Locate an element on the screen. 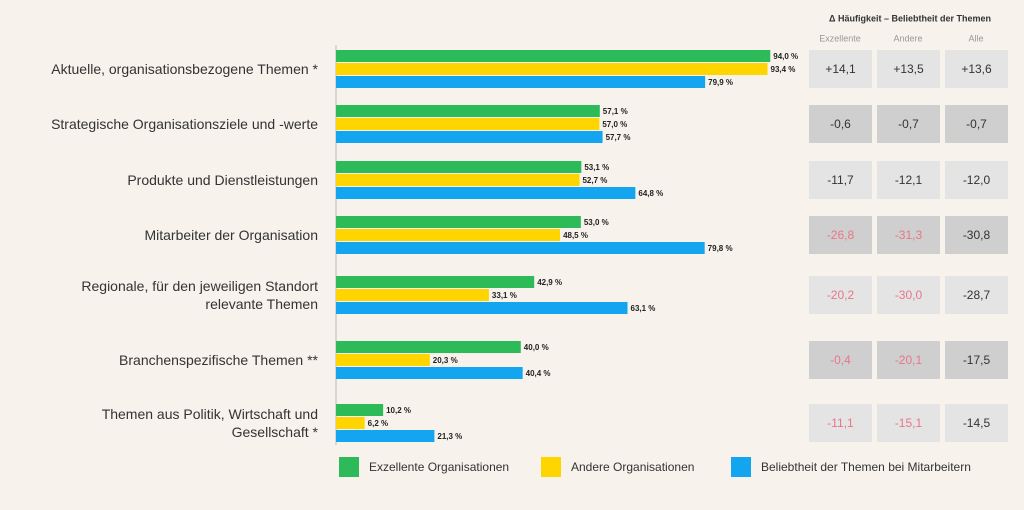  table-cell: -20,2 is located at coordinates (840, 295).